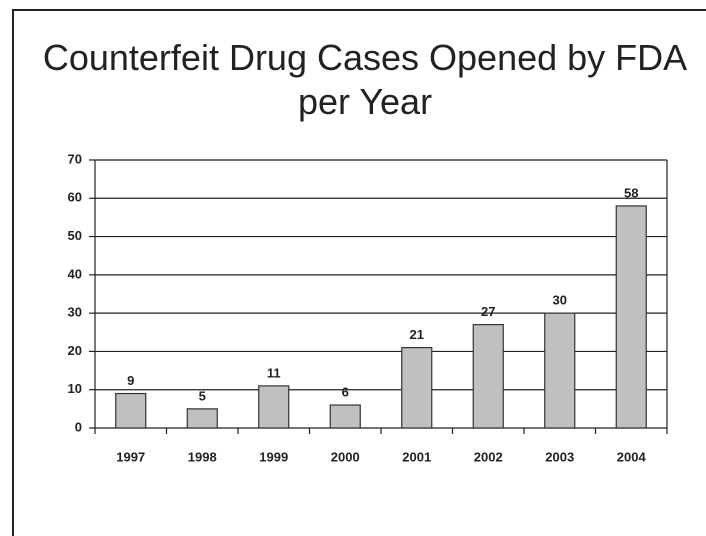  Describe the element at coordinates (130, 380) in the screenshot. I see `data-label: 9` at that location.